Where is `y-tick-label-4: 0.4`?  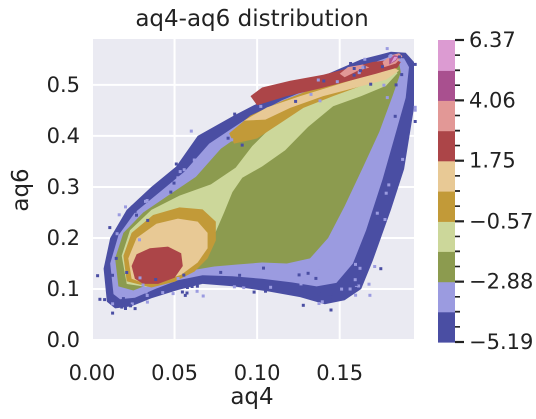
y-tick-label-4: 0.4 is located at coordinates (63, 136).